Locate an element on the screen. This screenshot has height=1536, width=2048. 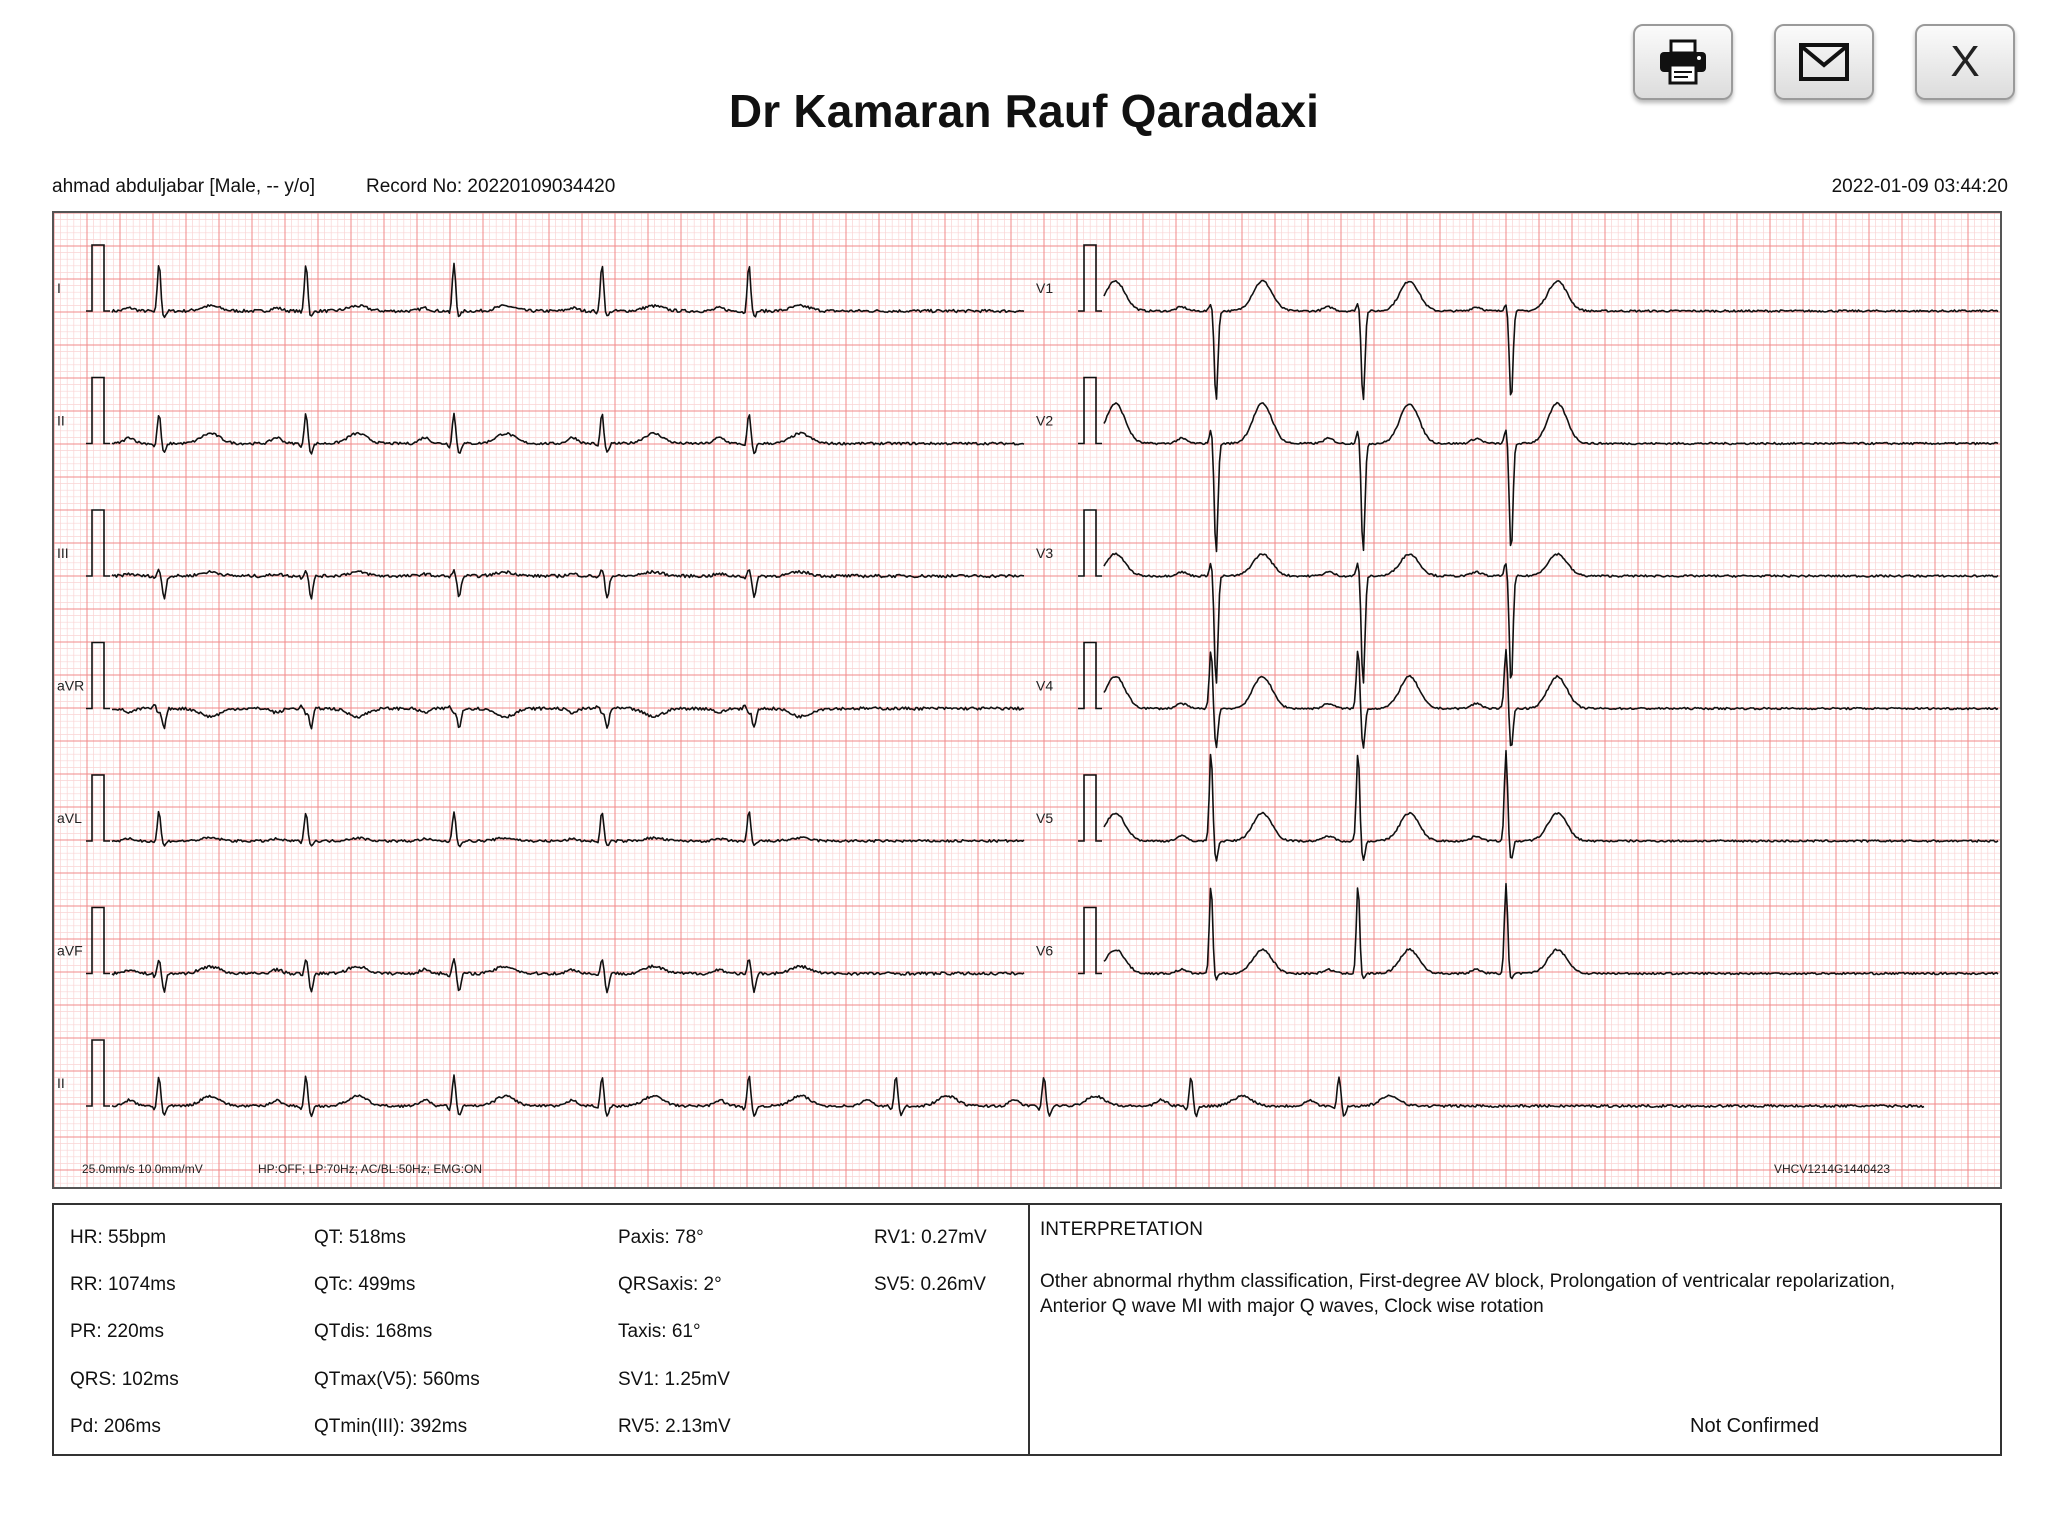
lead-label-v4: V4 is located at coordinates (1044, 686).